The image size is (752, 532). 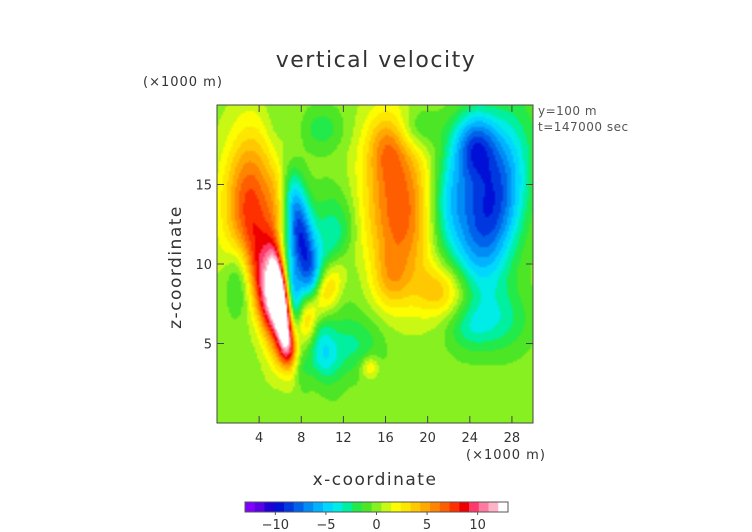 I want to click on colorbar-tick-label: −5, so click(x=325, y=525).